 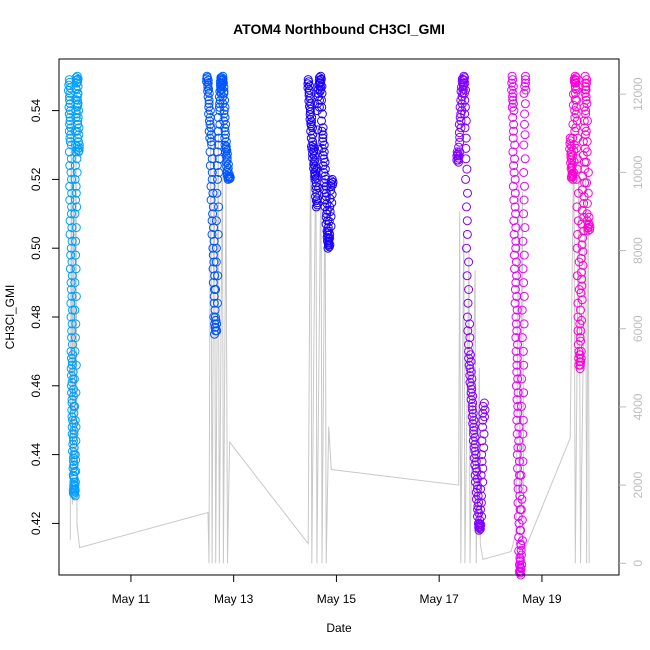 I want to click on y-tick-label: 0.54, so click(x=36, y=111).